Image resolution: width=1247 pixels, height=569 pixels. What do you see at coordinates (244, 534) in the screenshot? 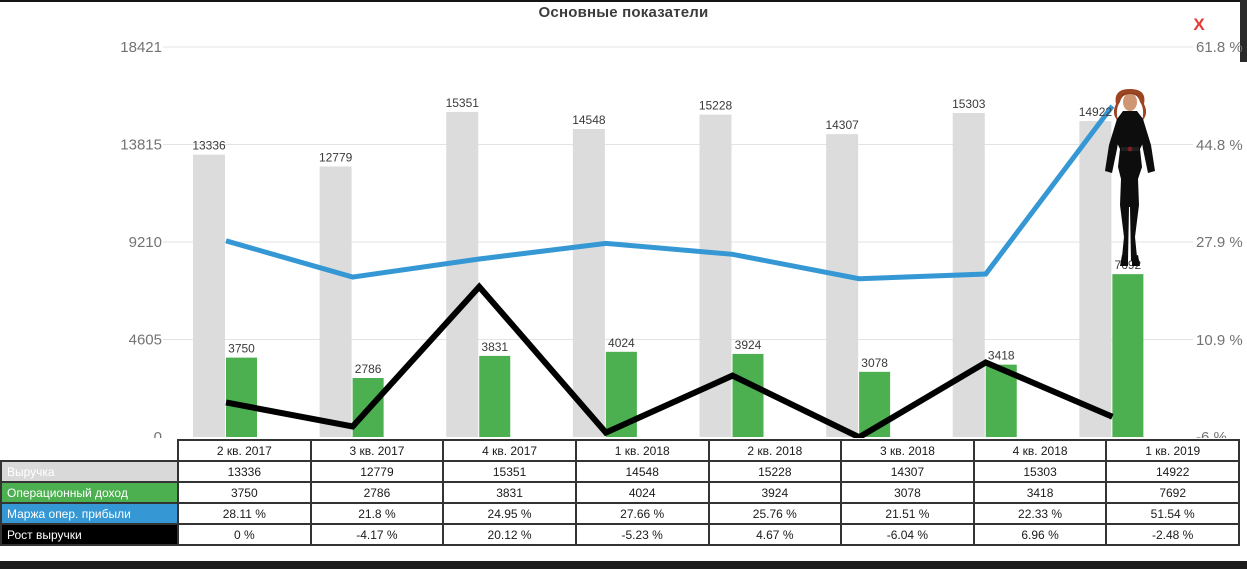
I see `table-value-cell: 0 %` at bounding box center [244, 534].